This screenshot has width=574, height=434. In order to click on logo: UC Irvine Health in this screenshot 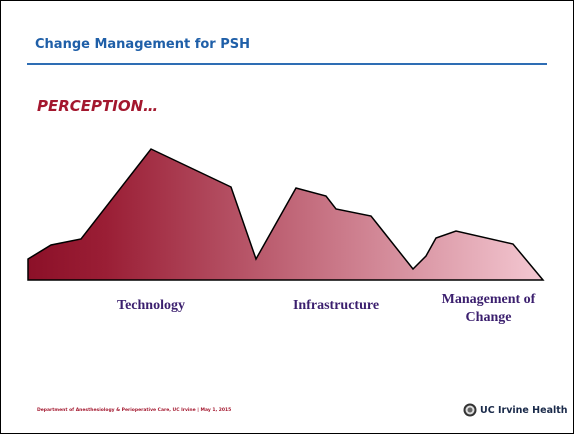, I will do `click(515, 410)`.